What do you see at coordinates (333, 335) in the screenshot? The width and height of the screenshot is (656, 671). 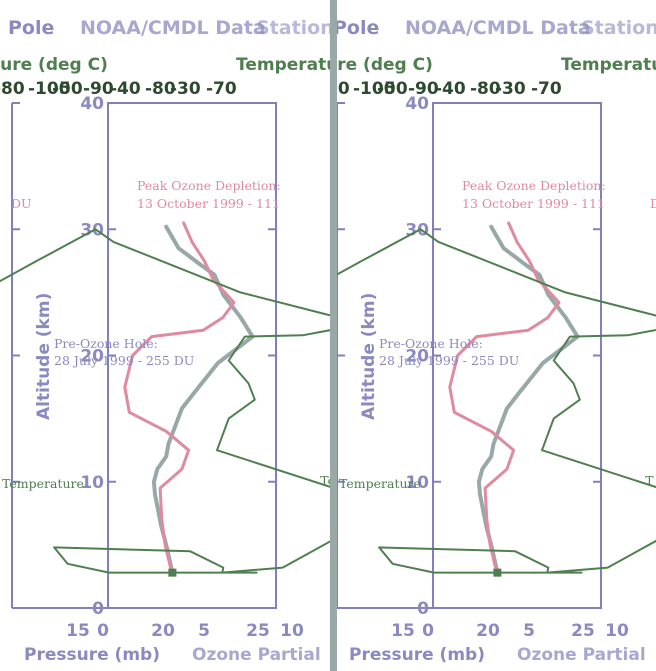 I see `panel-divider` at bounding box center [333, 335].